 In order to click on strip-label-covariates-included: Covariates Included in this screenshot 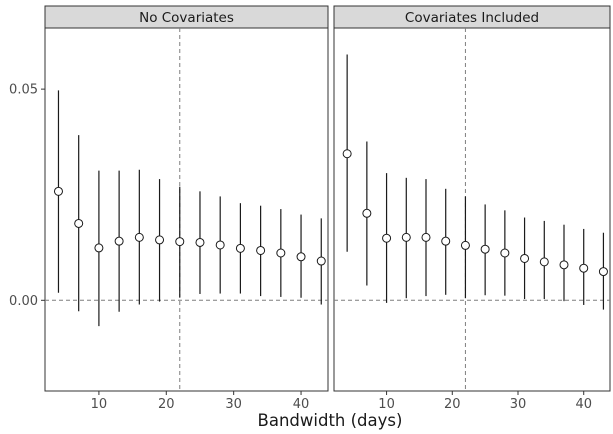, I will do `click(472, 18)`.